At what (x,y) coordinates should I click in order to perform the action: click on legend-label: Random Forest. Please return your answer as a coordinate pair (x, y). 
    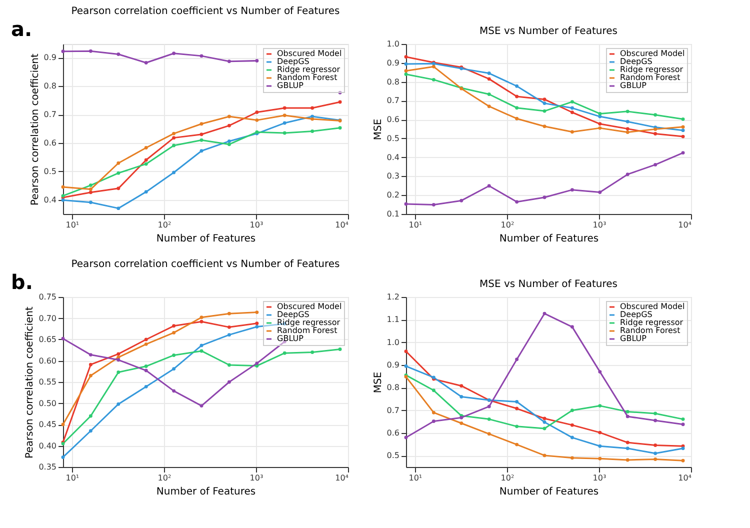
    Looking at the image, I should click on (650, 330).